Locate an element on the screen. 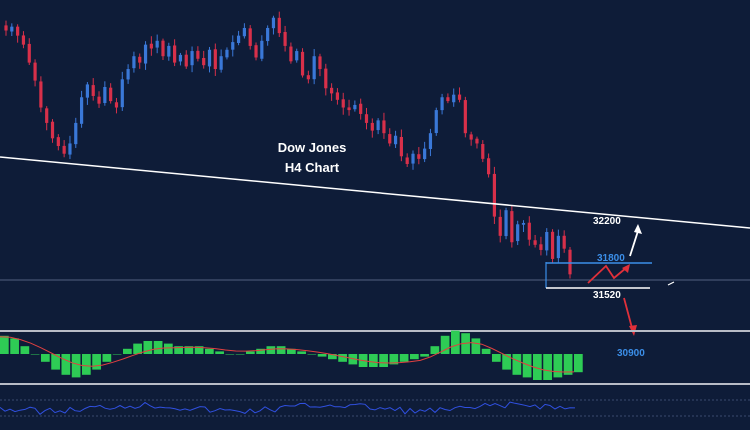 Image resolution: width=750 pixels, height=430 pixels. cursor-mark is located at coordinates (671, 283).